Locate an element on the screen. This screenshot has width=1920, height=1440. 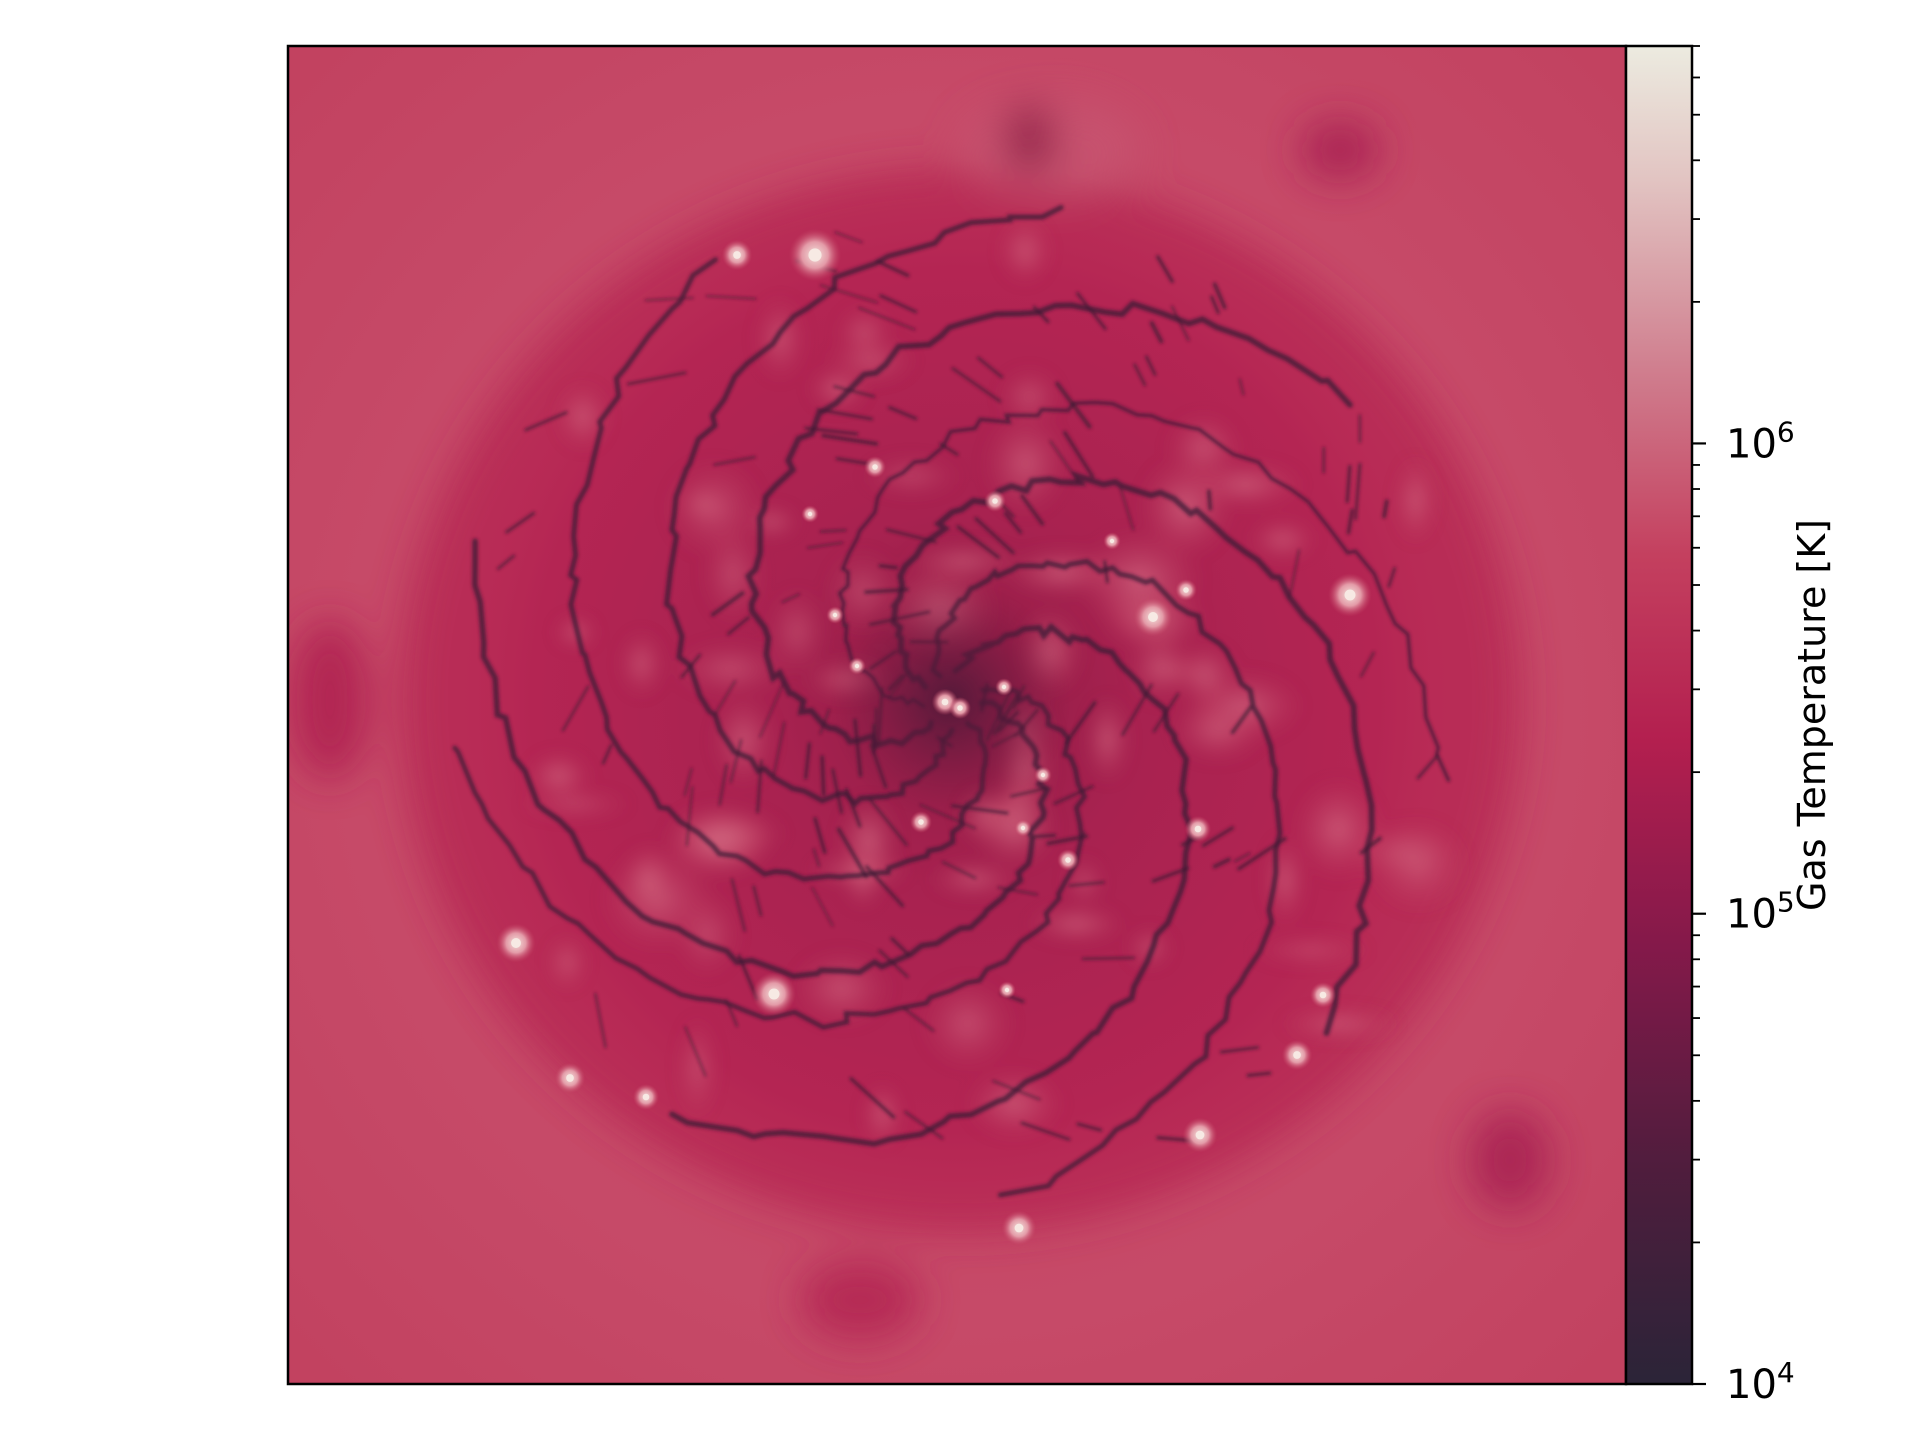
colorbar-tick-label: 104 is located at coordinates (1760, 1382).